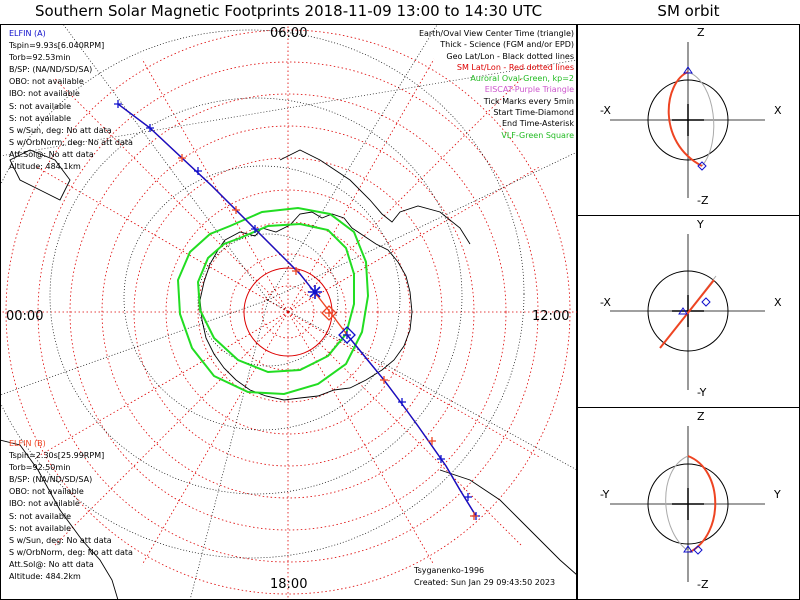  I want to click on elfin-b-bsp: B/SP: (NA/ND/SD/SA), so click(51, 480).